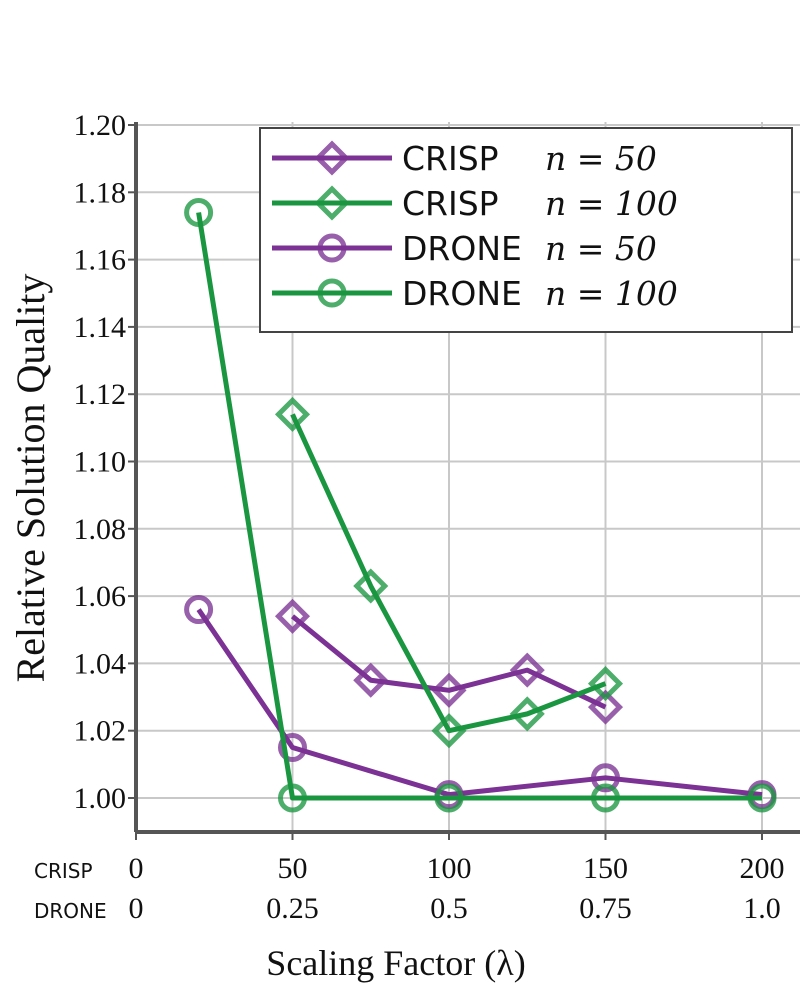  Describe the element at coordinates (100, 663) in the screenshot. I see `y-tick-label: 1.04` at that location.